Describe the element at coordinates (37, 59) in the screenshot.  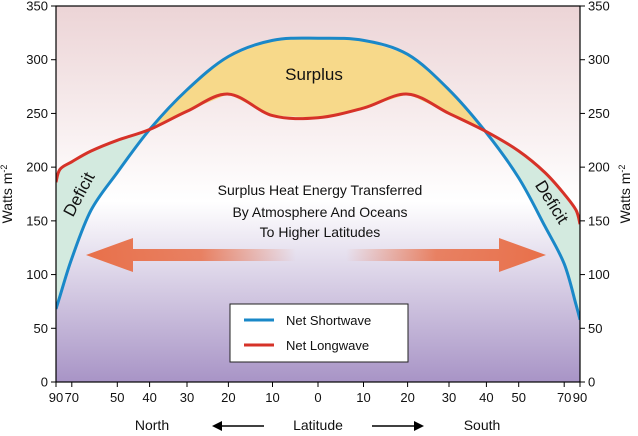
I see `y-tick-label-left-300: 300` at that location.